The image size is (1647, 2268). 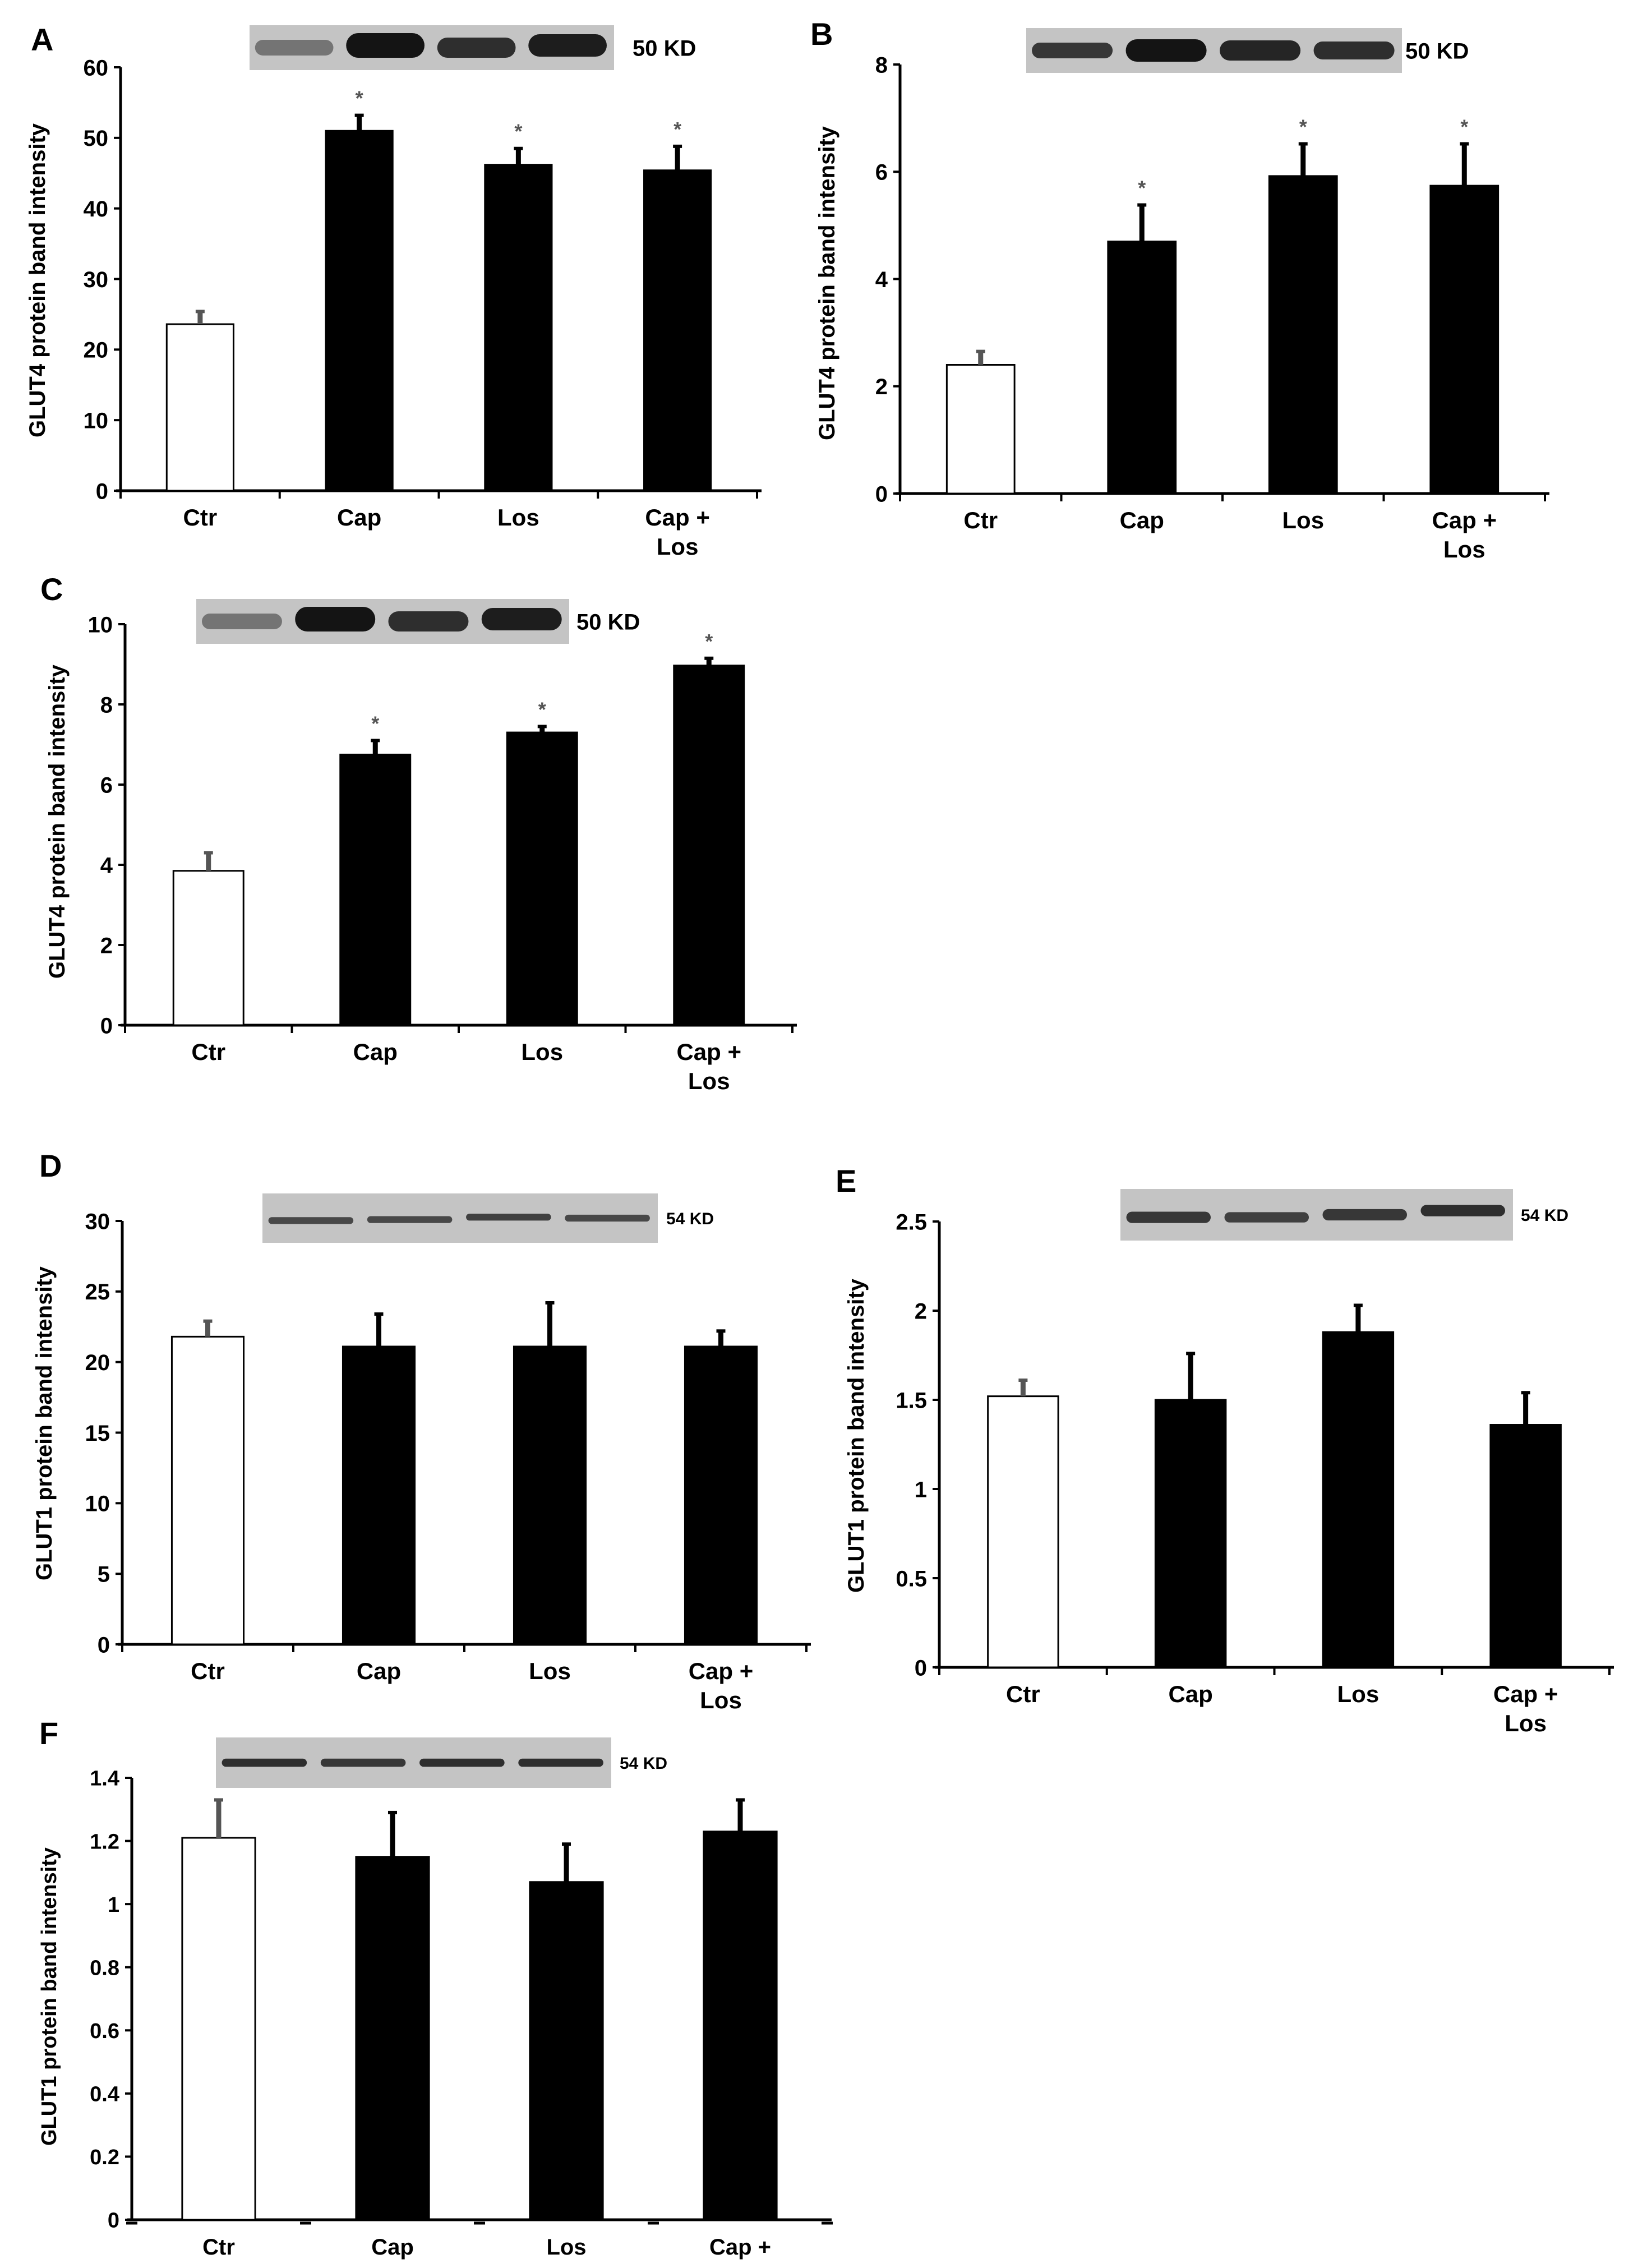 I want to click on y-tick-label: 15, so click(x=97, y=1434).